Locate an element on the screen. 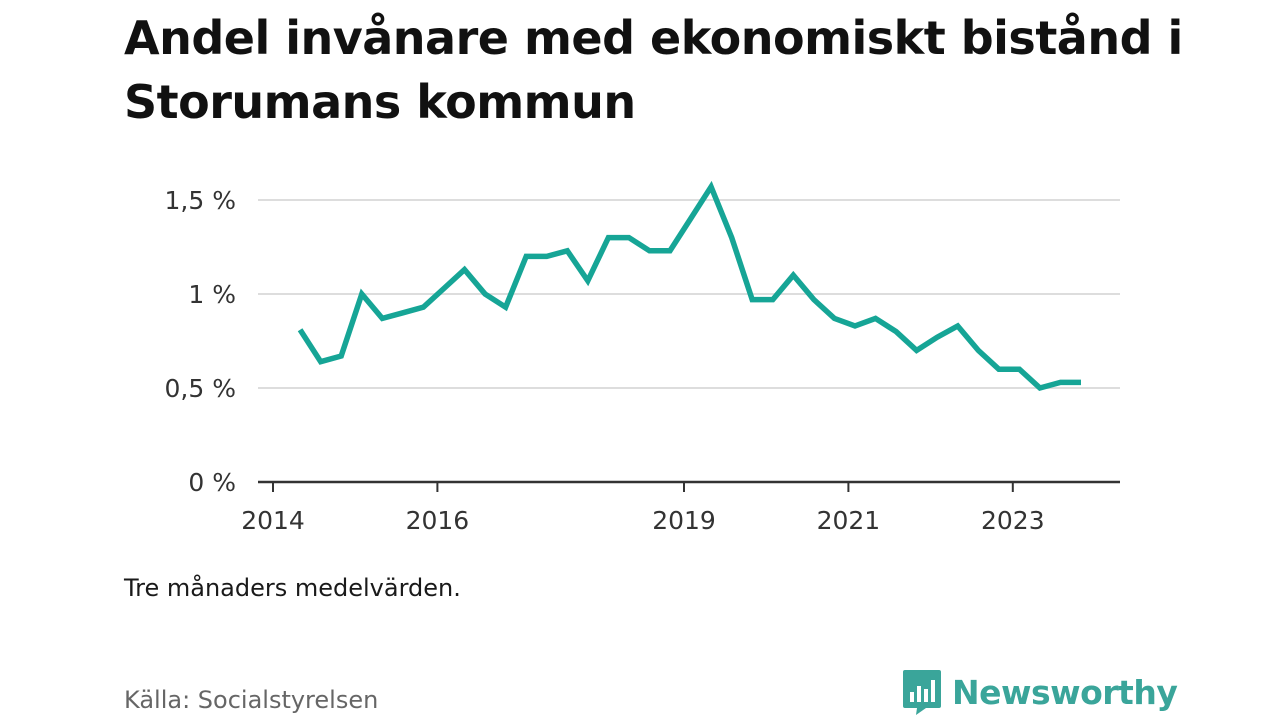 This screenshot has height=720, width=1280. y-tick-label: 1,5 % is located at coordinates (200, 200).